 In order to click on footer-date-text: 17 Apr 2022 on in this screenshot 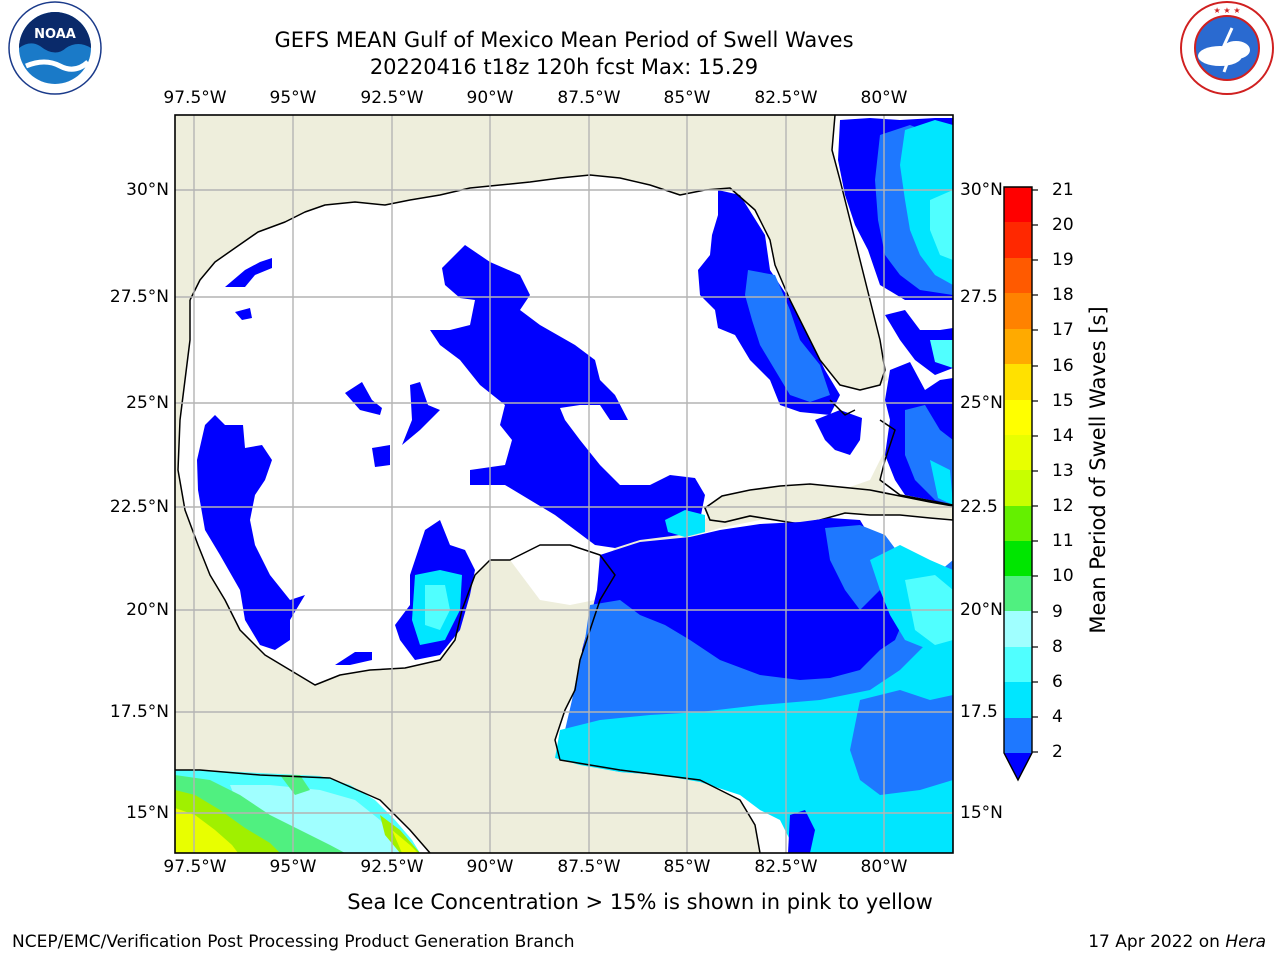, I will do `click(1154, 942)`.